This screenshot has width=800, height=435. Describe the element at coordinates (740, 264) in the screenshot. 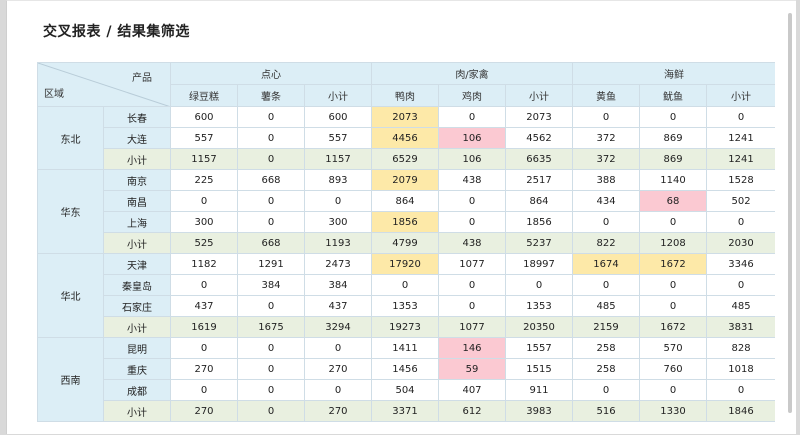

I see `value-cell: 3346` at that location.